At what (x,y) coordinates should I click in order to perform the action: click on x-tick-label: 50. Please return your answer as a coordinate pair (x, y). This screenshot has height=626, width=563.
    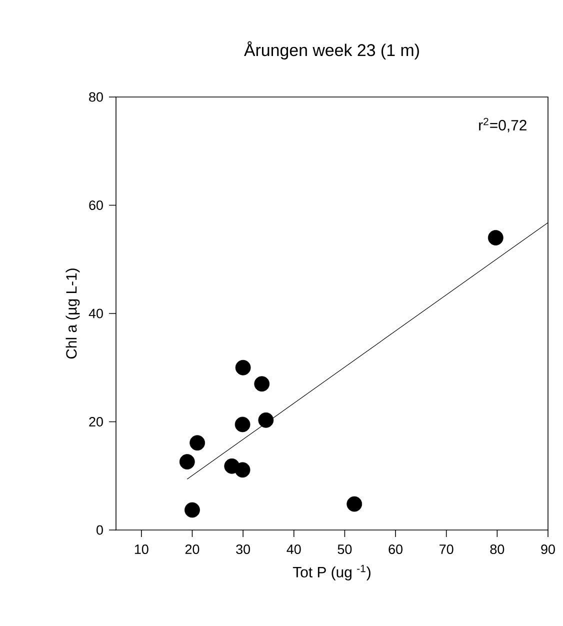
    Looking at the image, I should click on (345, 549).